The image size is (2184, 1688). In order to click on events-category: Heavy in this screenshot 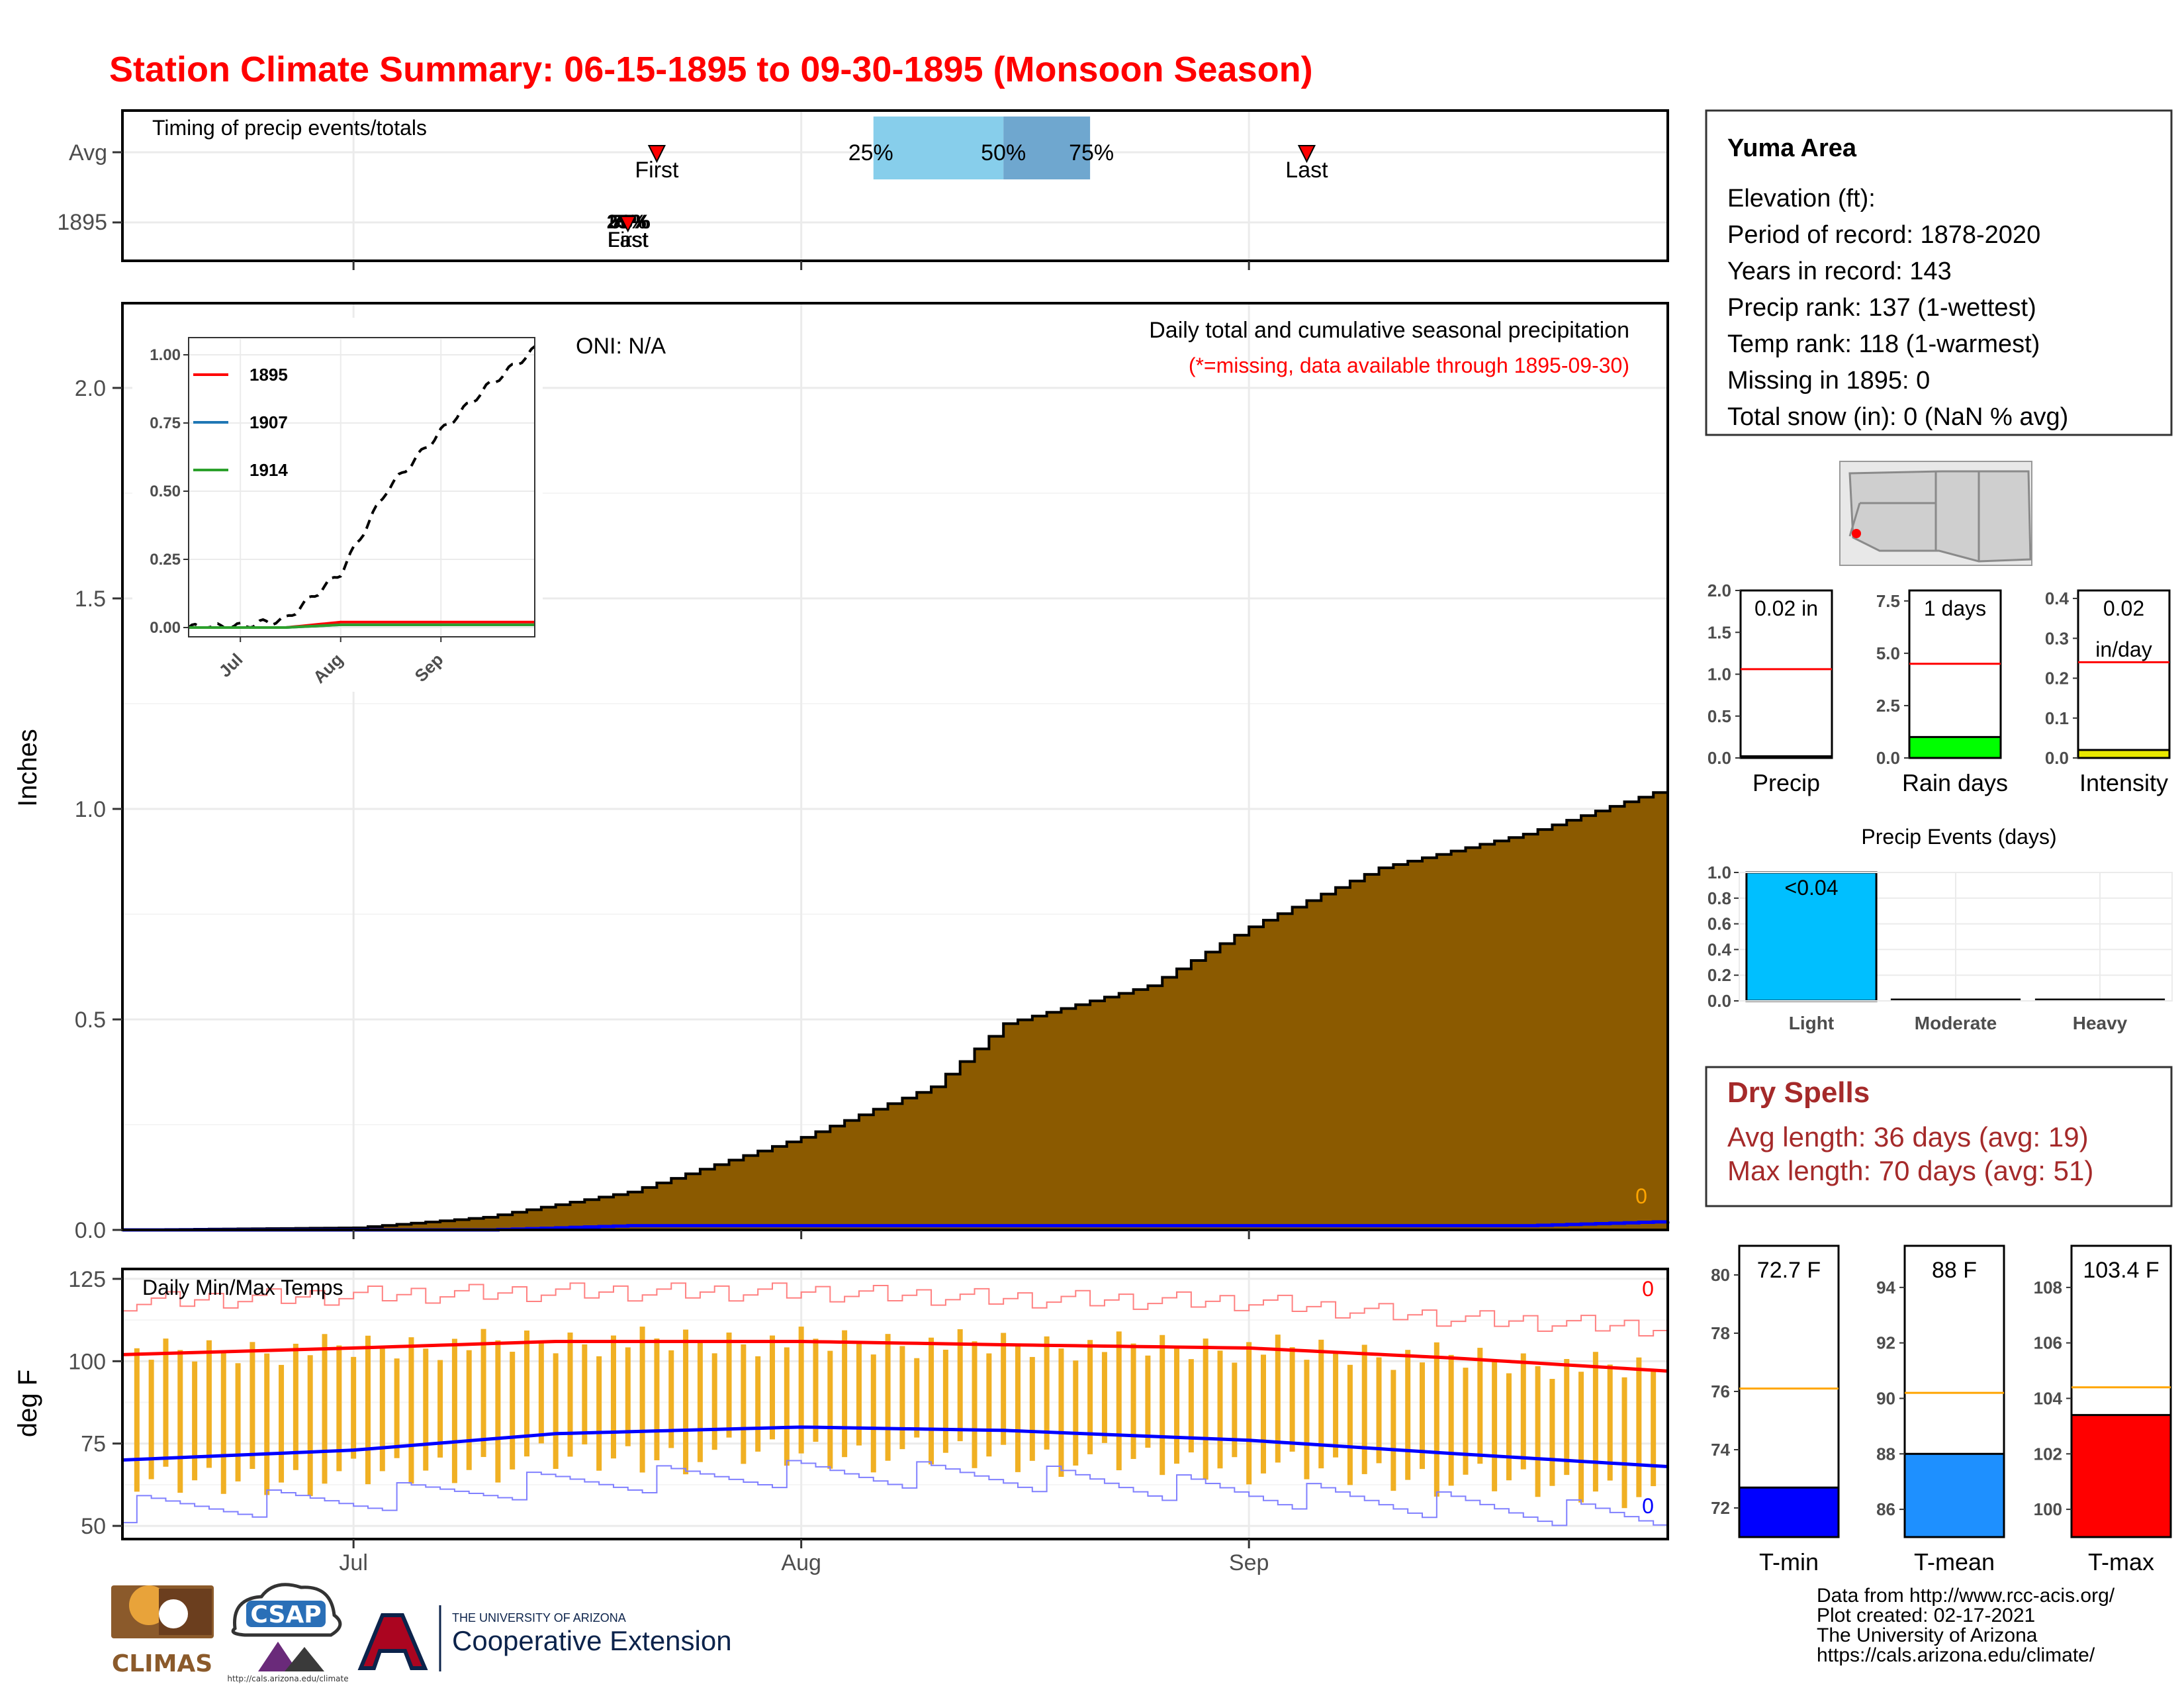, I will do `click(2100, 1023)`.